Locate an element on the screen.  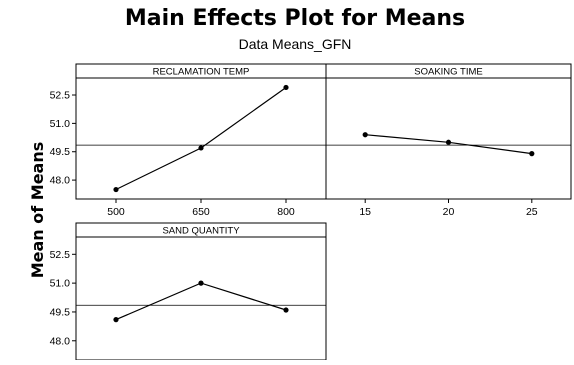
x-tick-label: 800 is located at coordinates (286, 212).